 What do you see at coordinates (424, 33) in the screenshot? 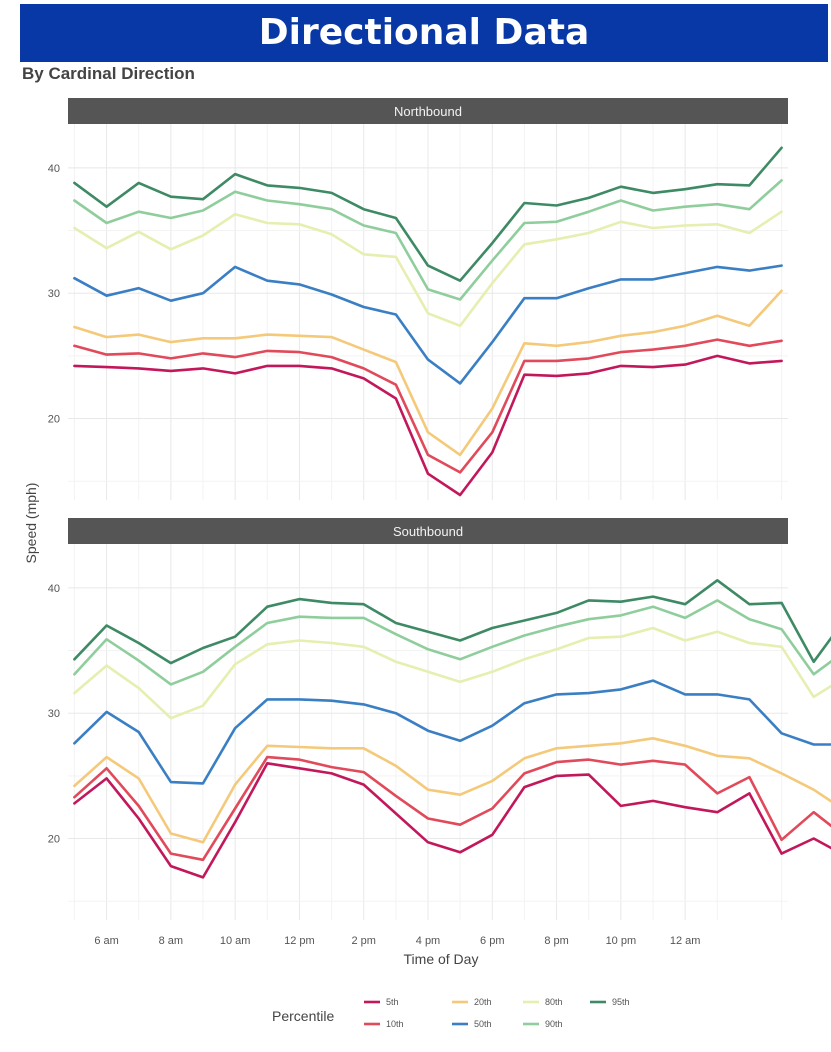
I see `page-title: Directional Data` at bounding box center [424, 33].